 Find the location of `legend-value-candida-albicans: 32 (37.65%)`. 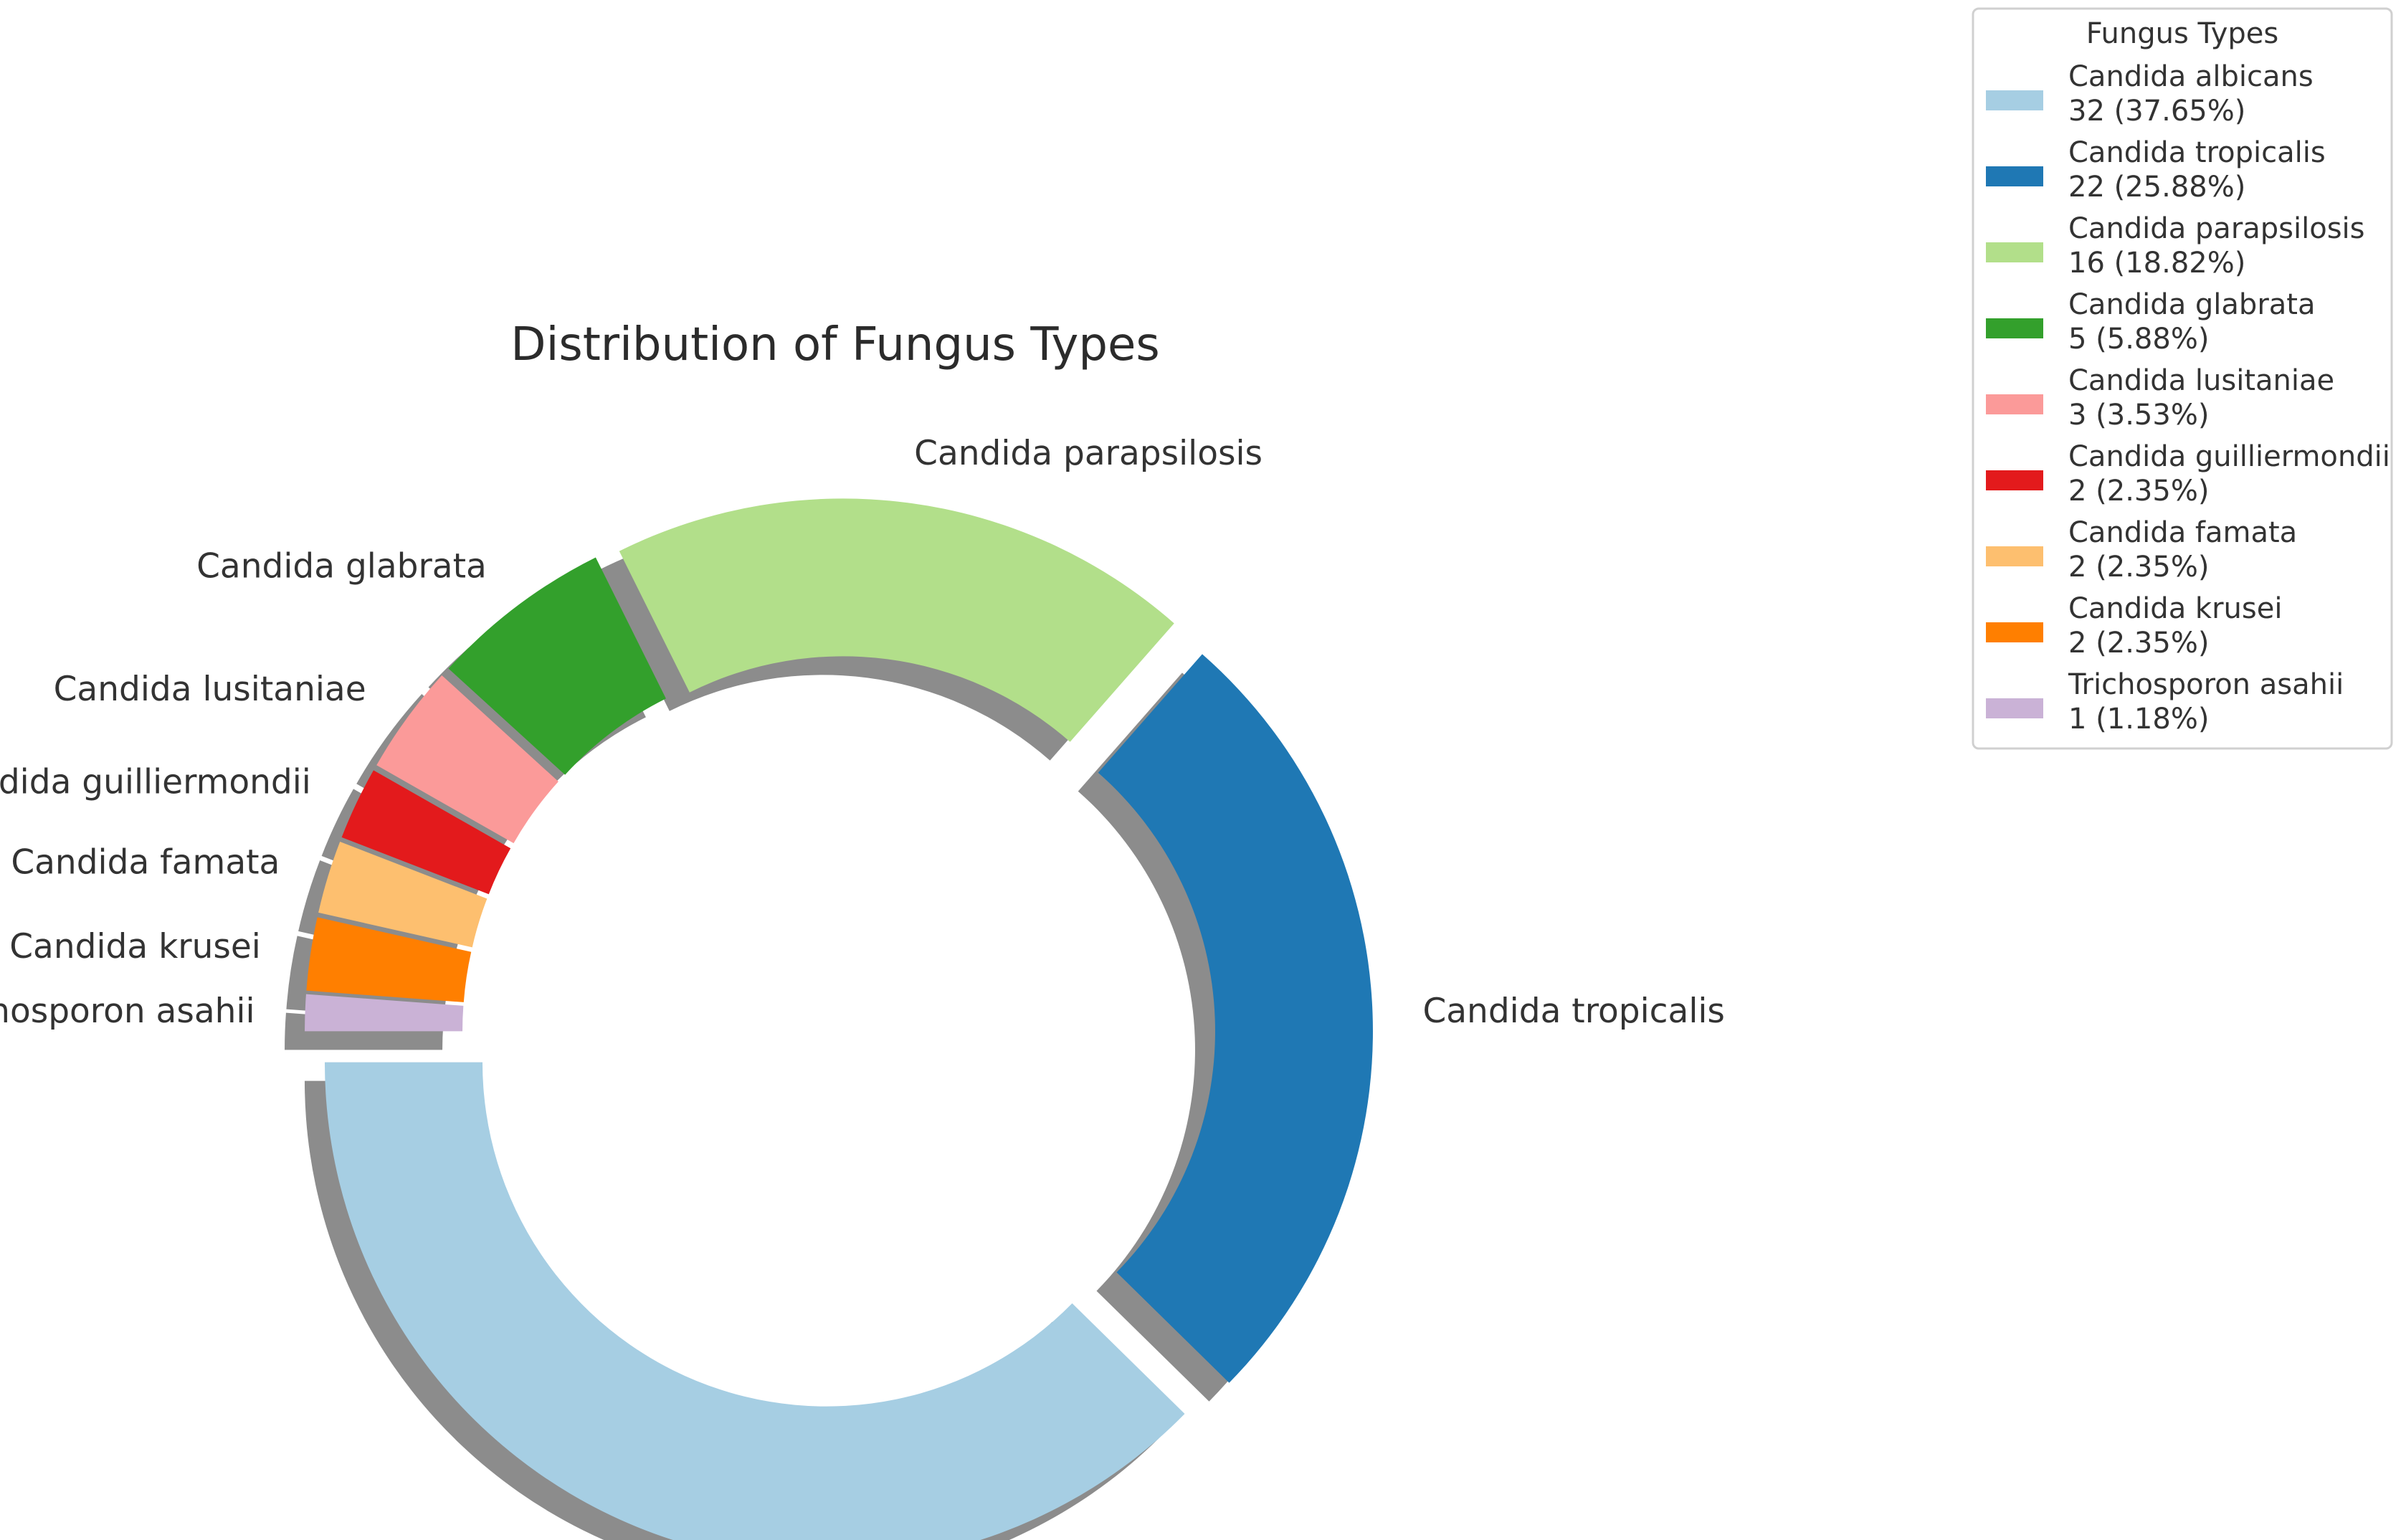

legend-value-candida-albicans: 32 (37.65%) is located at coordinates (2156, 111).